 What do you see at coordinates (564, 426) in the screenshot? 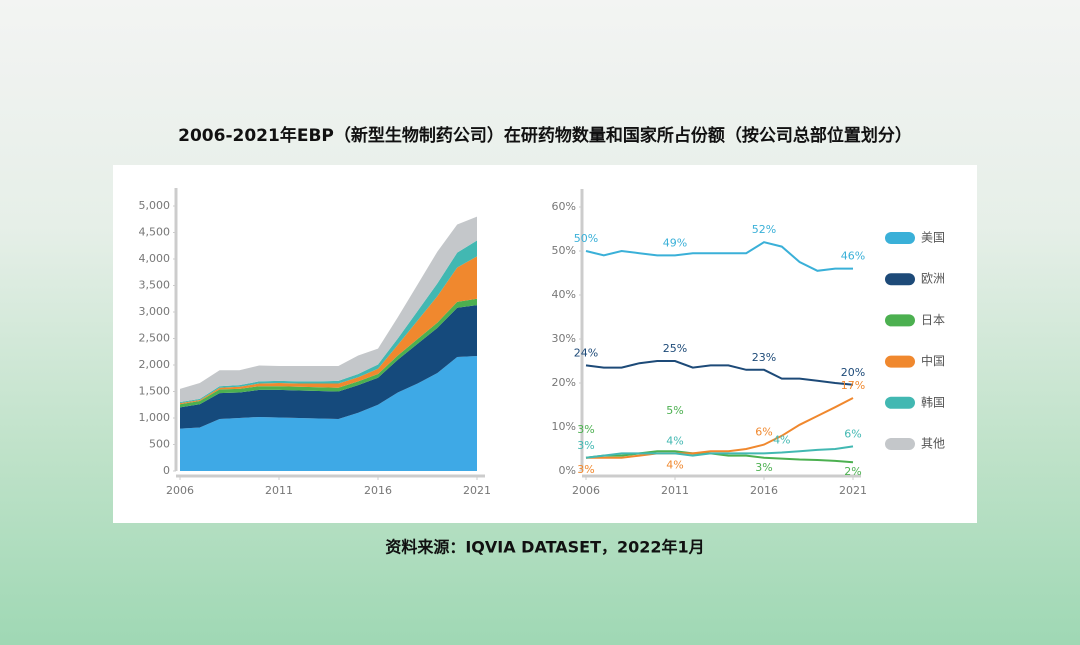
I see `y-tick-label: 10%` at bounding box center [564, 426].